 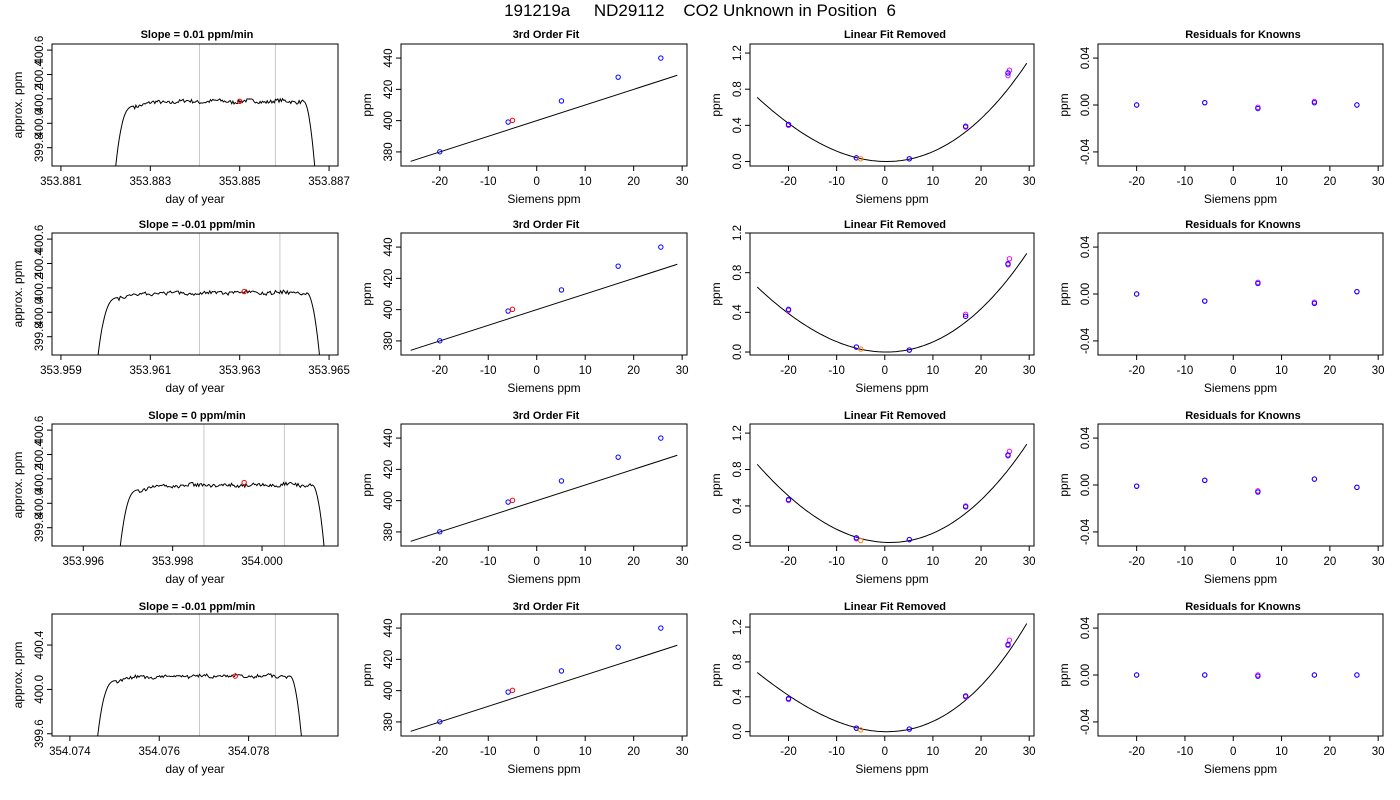 What do you see at coordinates (1243, 225) in the screenshot?
I see `row1-residuals-title: Residuals for Knowns` at bounding box center [1243, 225].